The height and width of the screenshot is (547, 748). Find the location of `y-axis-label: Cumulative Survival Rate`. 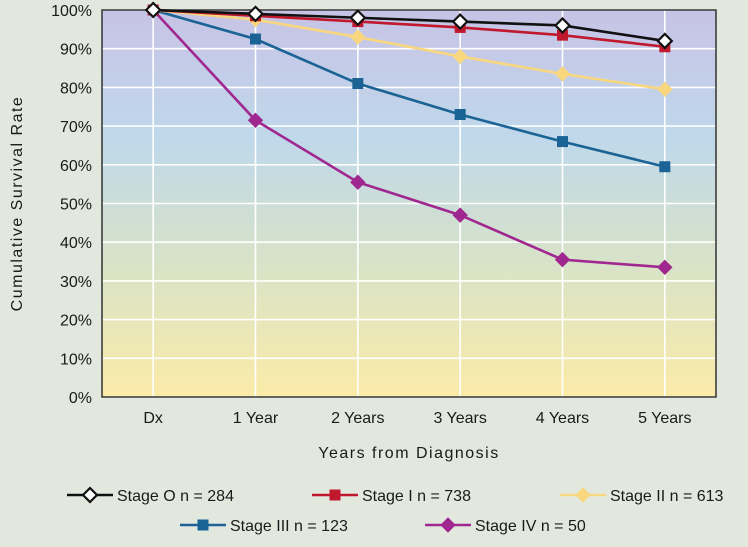

y-axis-label: Cumulative Survival Rate is located at coordinates (17, 204).